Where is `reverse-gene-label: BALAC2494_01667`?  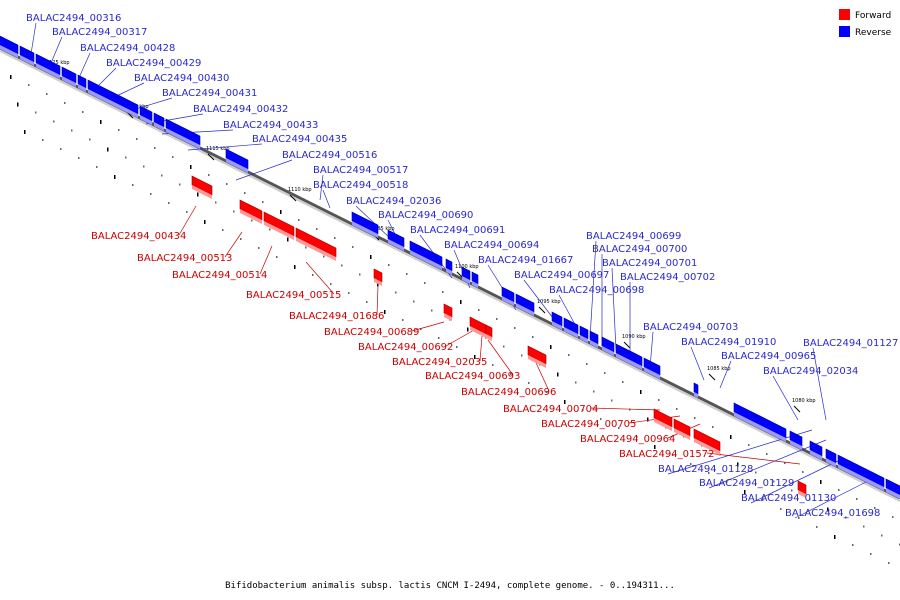 reverse-gene-label: BALAC2494_01667 is located at coordinates (525, 260).